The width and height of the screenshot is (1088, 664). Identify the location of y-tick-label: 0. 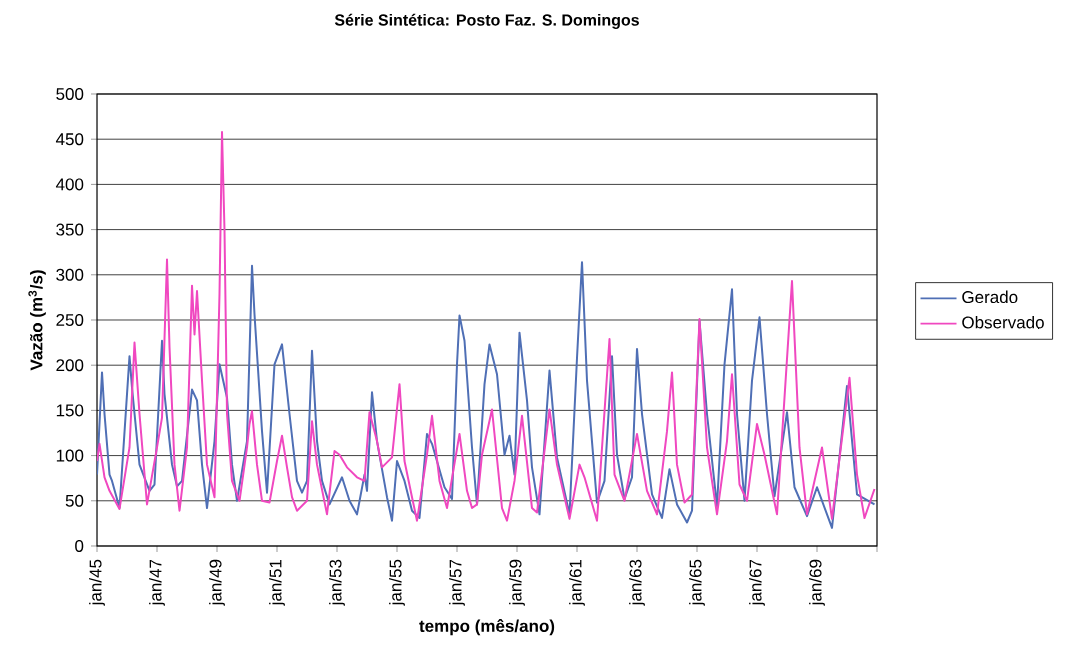
(79, 545).